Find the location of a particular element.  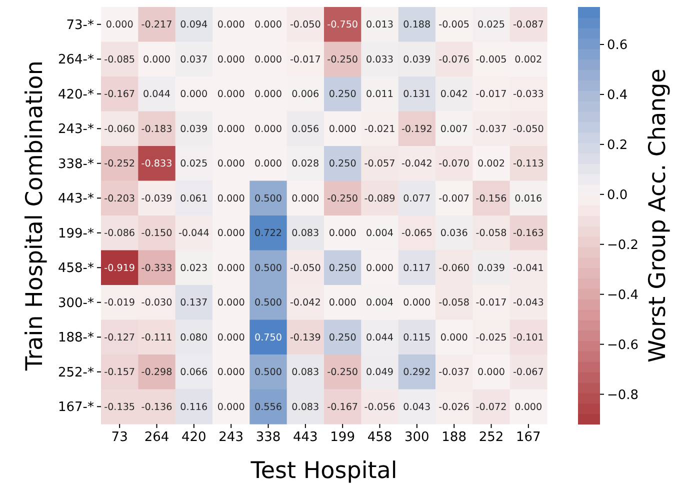

data-label: -0.056 is located at coordinates (380, 407).